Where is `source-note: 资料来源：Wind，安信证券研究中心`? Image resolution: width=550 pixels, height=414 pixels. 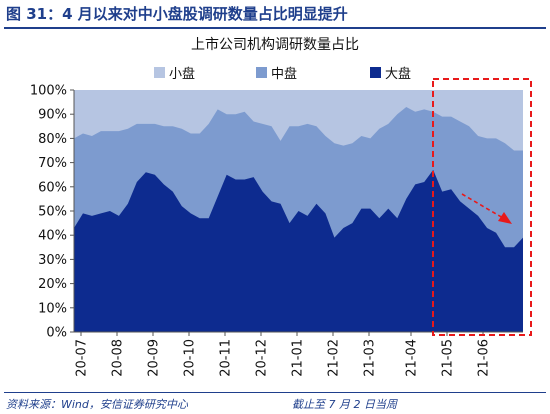
source-note: 资料来源：Wind，安信证券研究中心 is located at coordinates (97, 404).